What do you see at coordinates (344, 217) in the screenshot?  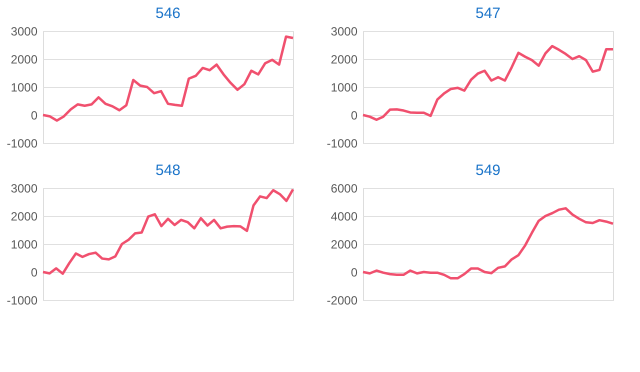 I see `y-tick-label: 4000` at bounding box center [344, 217].